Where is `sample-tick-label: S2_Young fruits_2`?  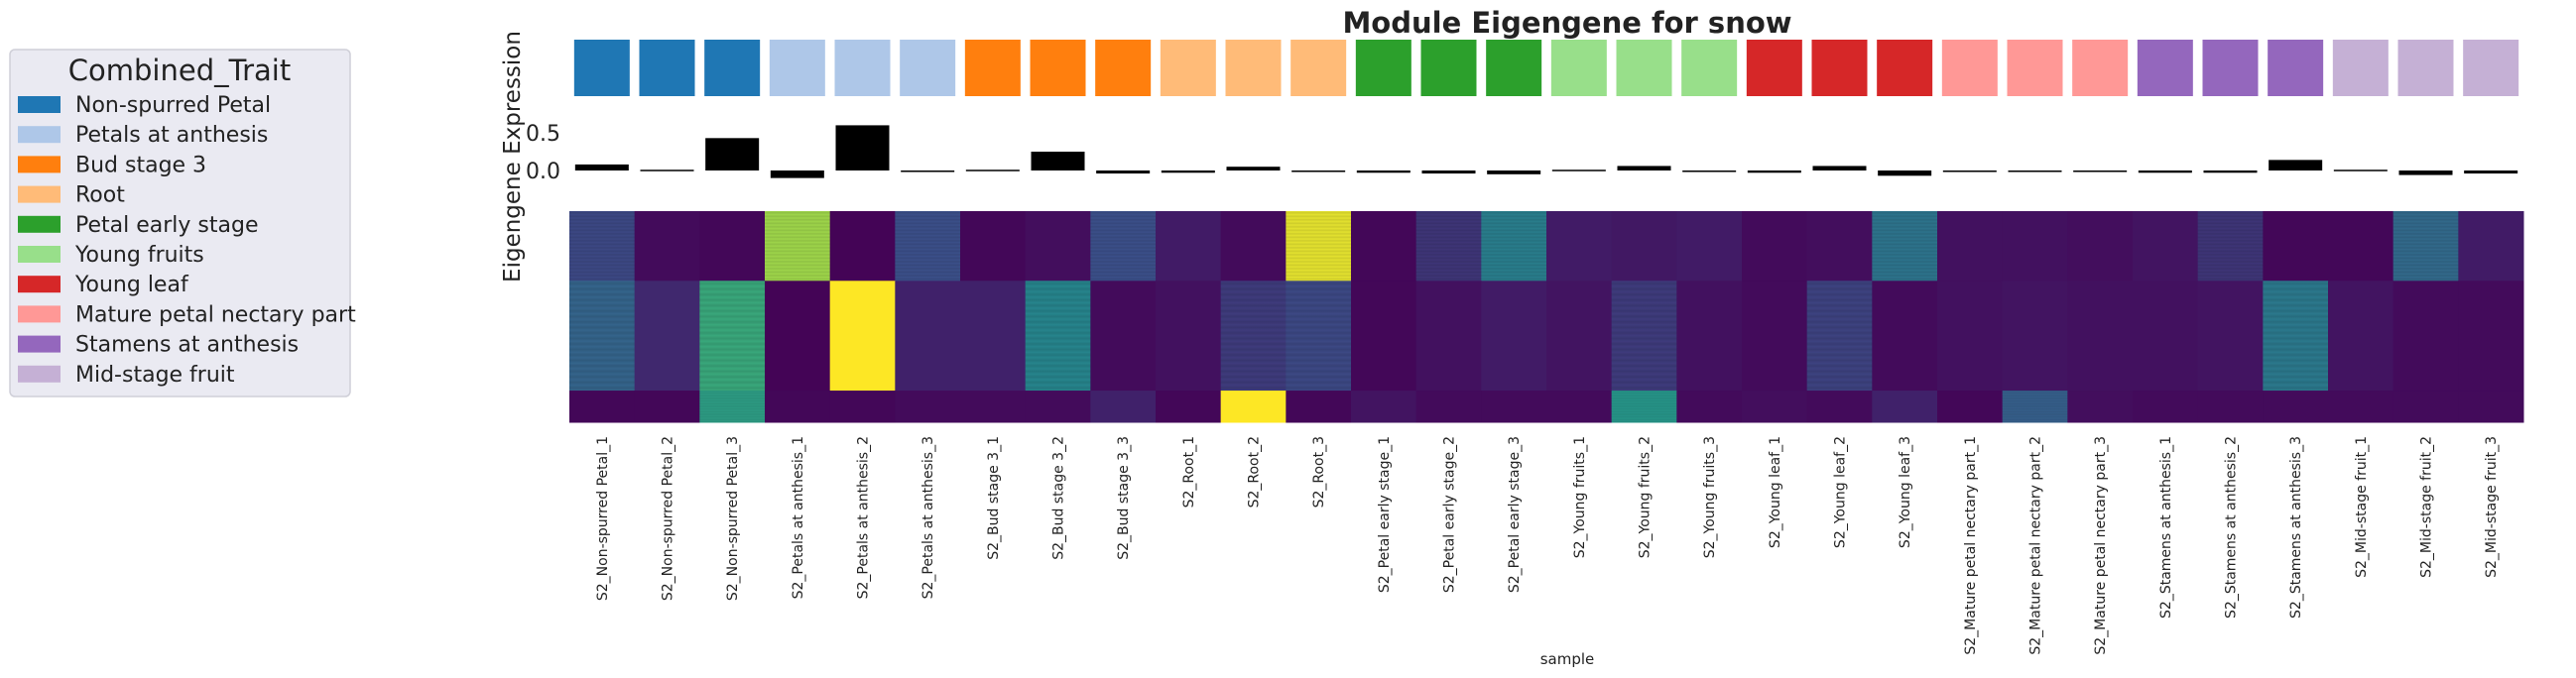
sample-tick-label: S2_Young fruits_2 is located at coordinates (1646, 497).